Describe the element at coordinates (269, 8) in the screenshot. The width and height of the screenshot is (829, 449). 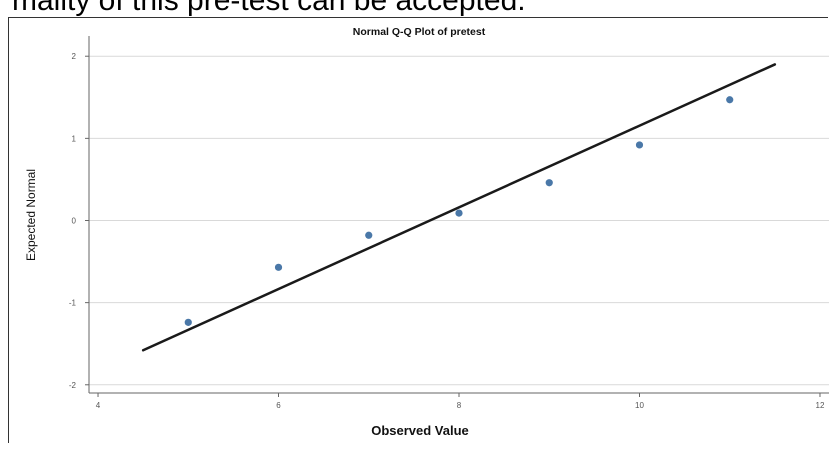
I see `caption-fragment: mality of this pre-test can be accepted.` at that location.